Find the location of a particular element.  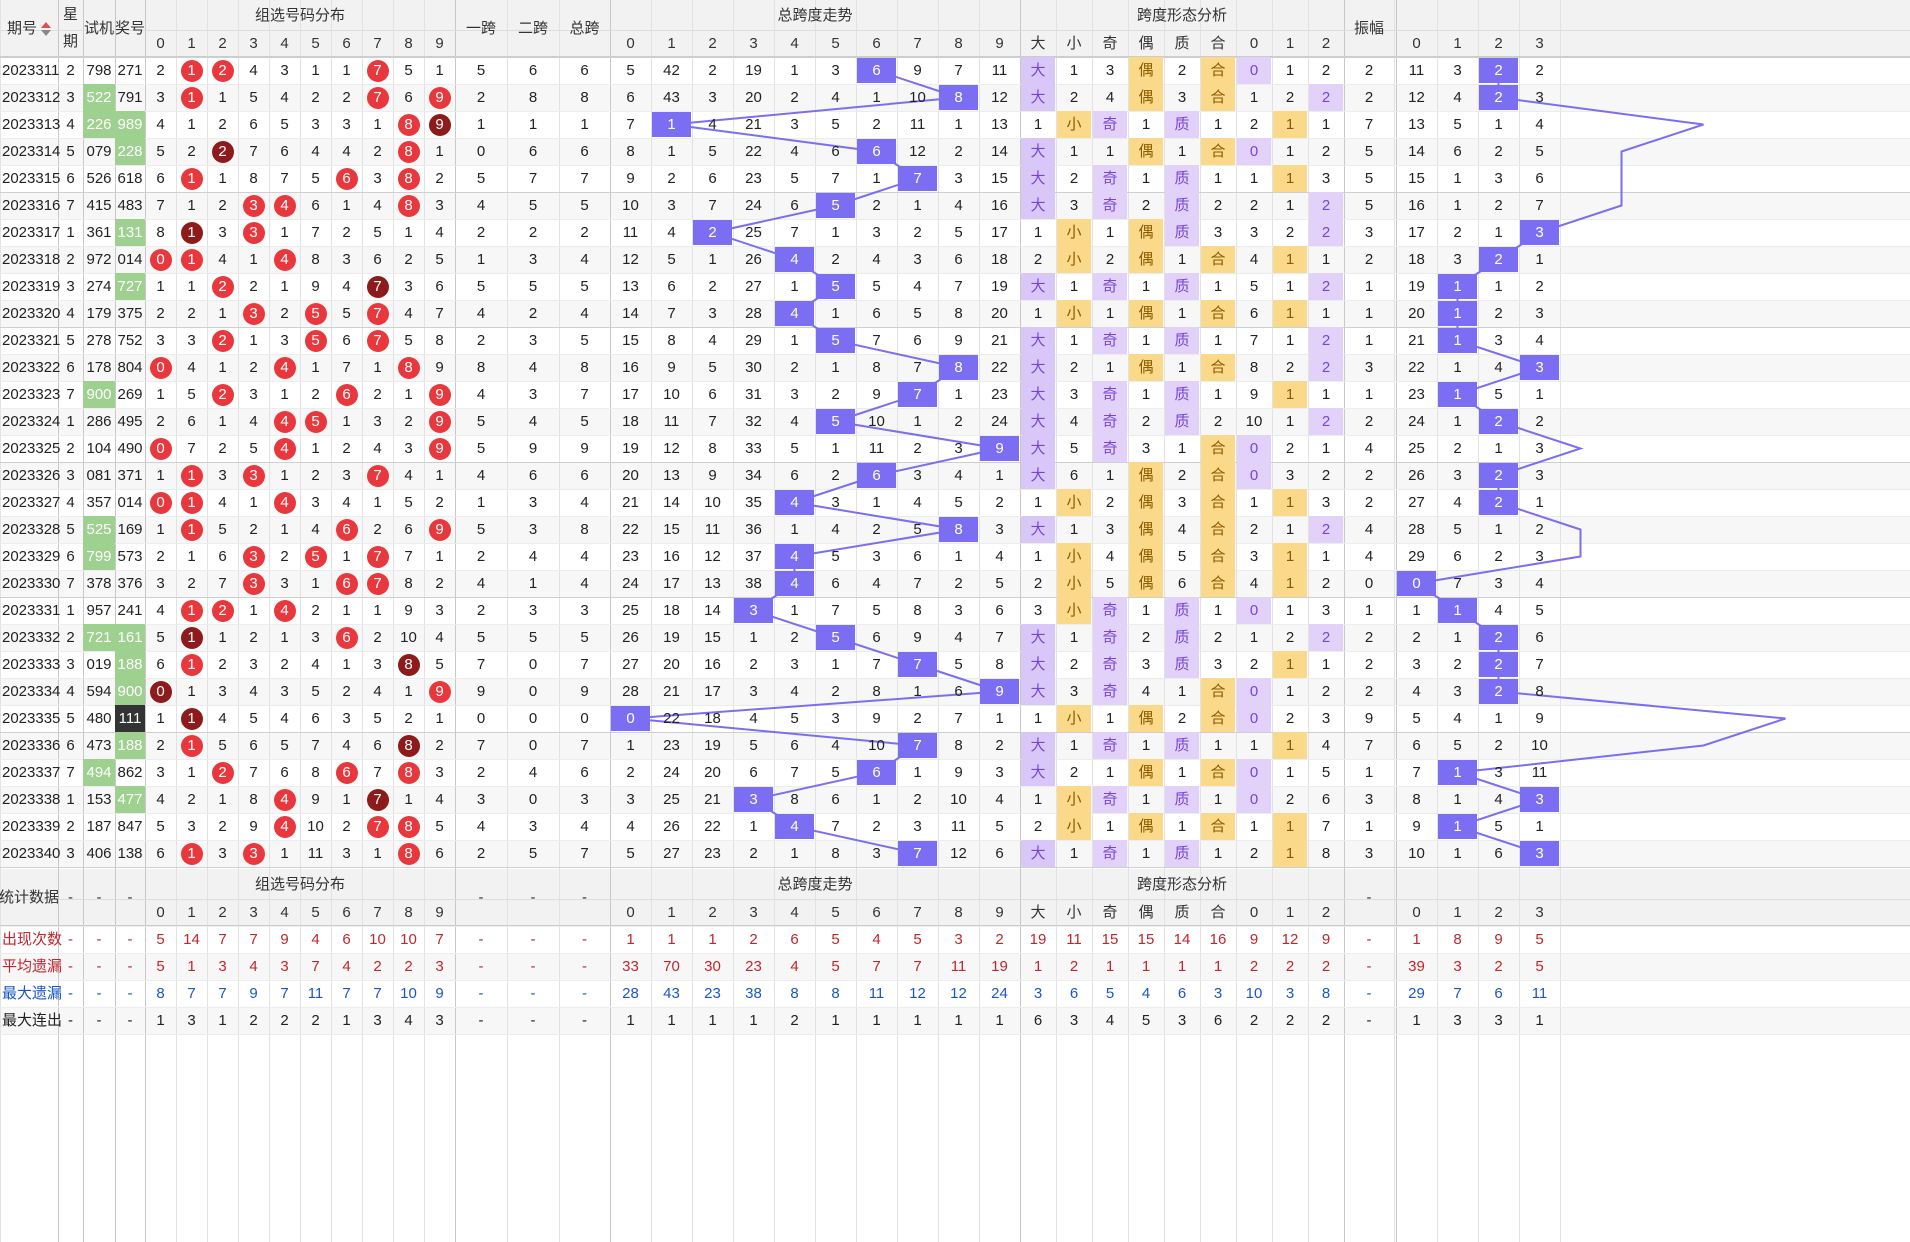

trend-miss-cell: 7 is located at coordinates (917, 367).